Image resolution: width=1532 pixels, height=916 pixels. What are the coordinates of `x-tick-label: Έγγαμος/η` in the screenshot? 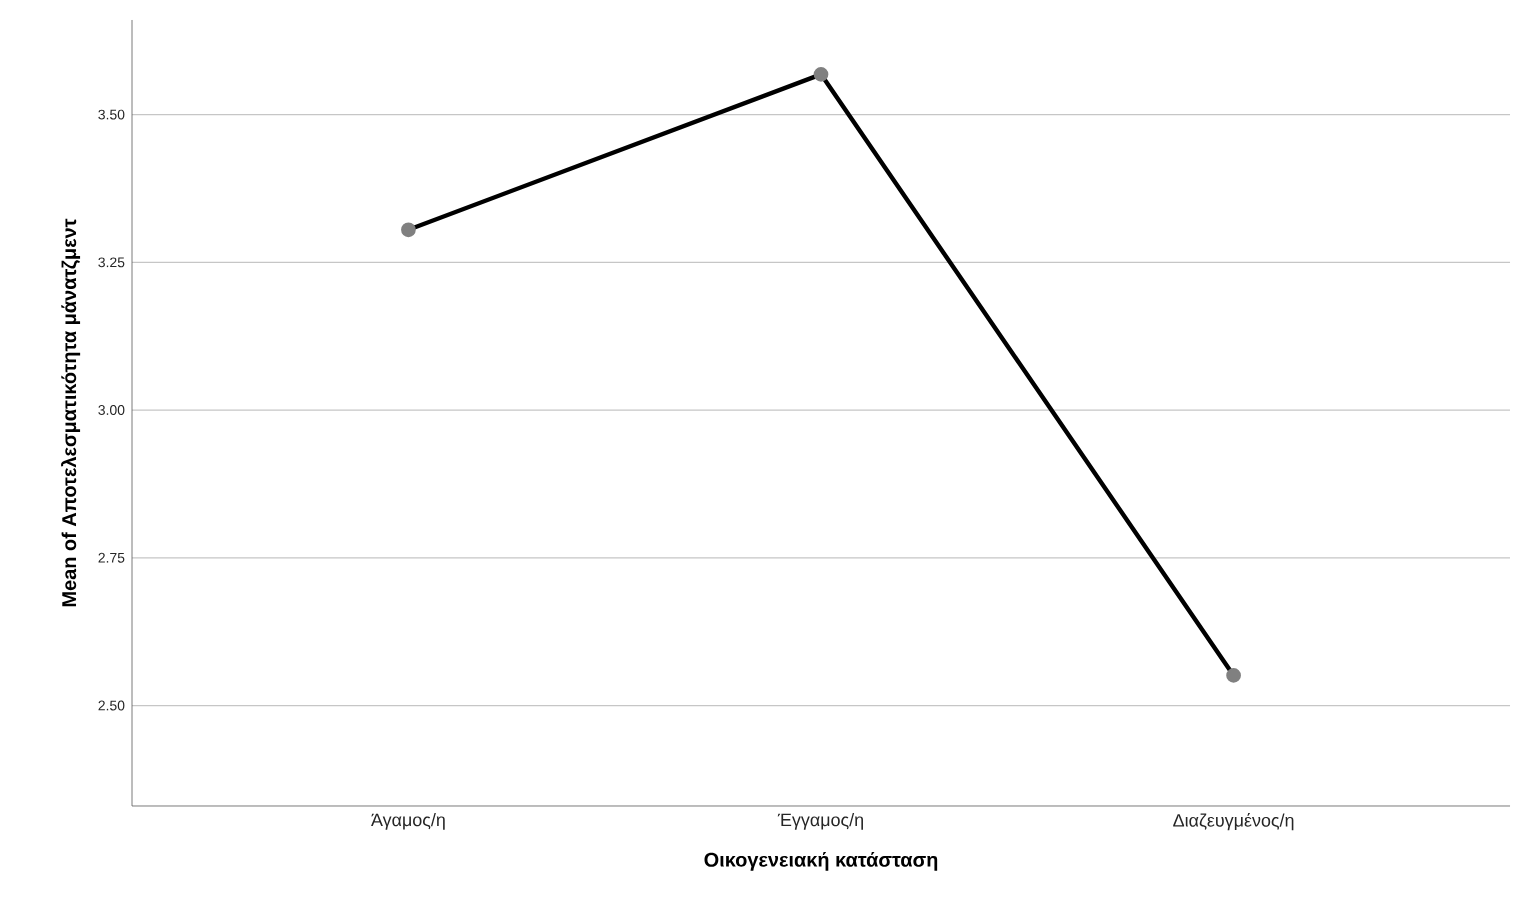 It's located at (820, 821).